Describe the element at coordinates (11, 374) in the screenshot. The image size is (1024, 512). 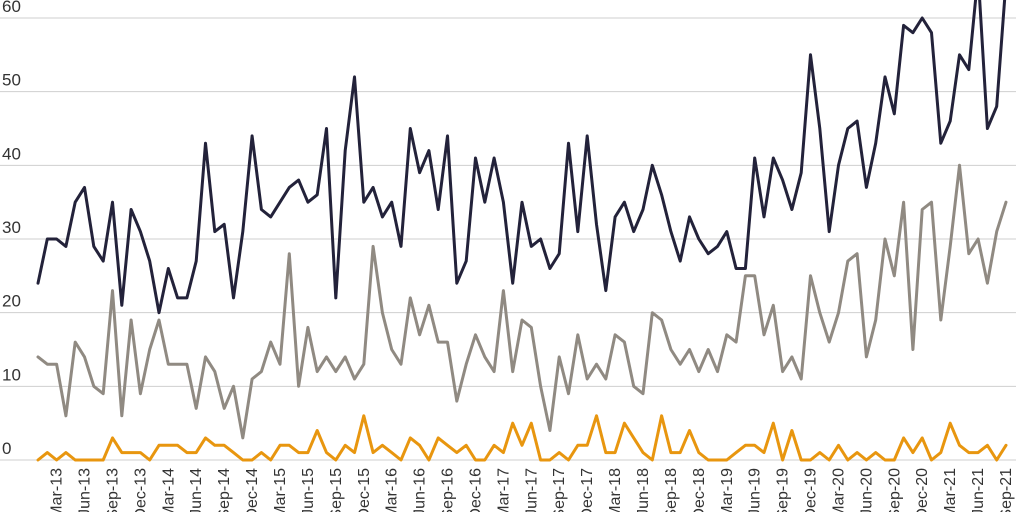
I see `y-tick-label: 10` at that location.